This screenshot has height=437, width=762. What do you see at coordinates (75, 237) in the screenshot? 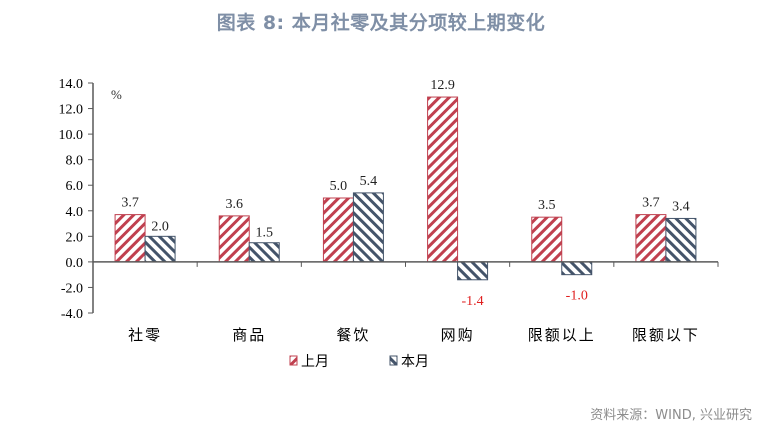
I see `y-tick-label: 2.0` at bounding box center [75, 237].